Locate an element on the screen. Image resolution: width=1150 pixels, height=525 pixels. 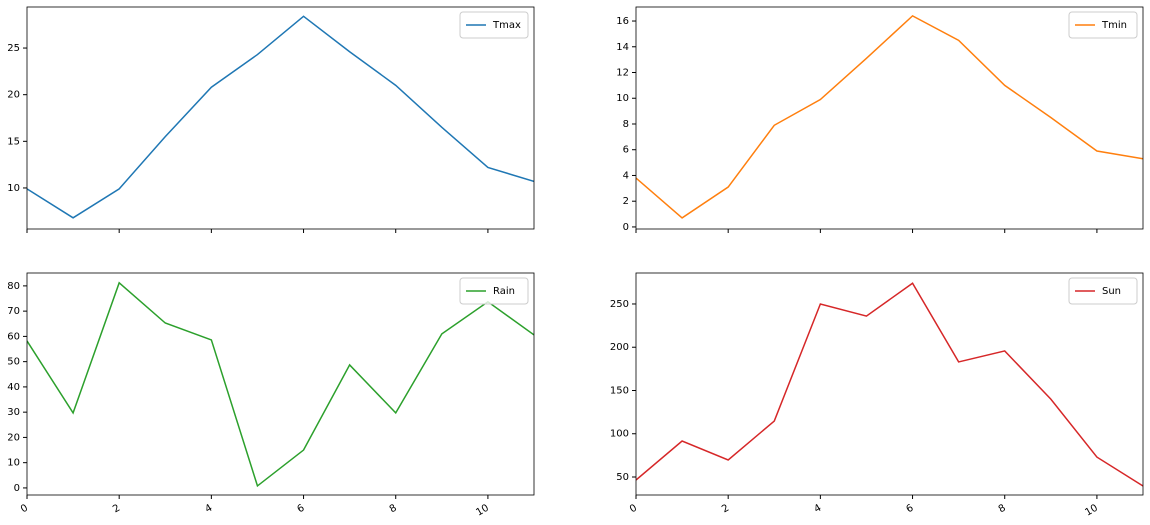
y-tick-label: 100 is located at coordinates (619, 434).